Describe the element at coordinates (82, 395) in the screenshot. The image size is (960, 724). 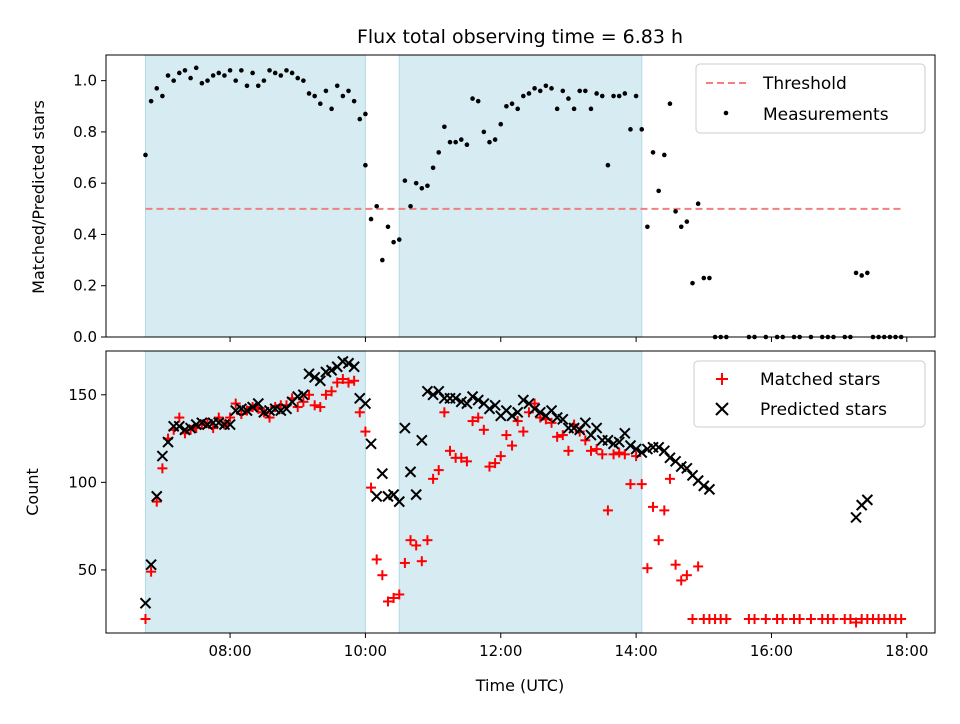
I see `count-y-tick-label-2: 150` at that location.